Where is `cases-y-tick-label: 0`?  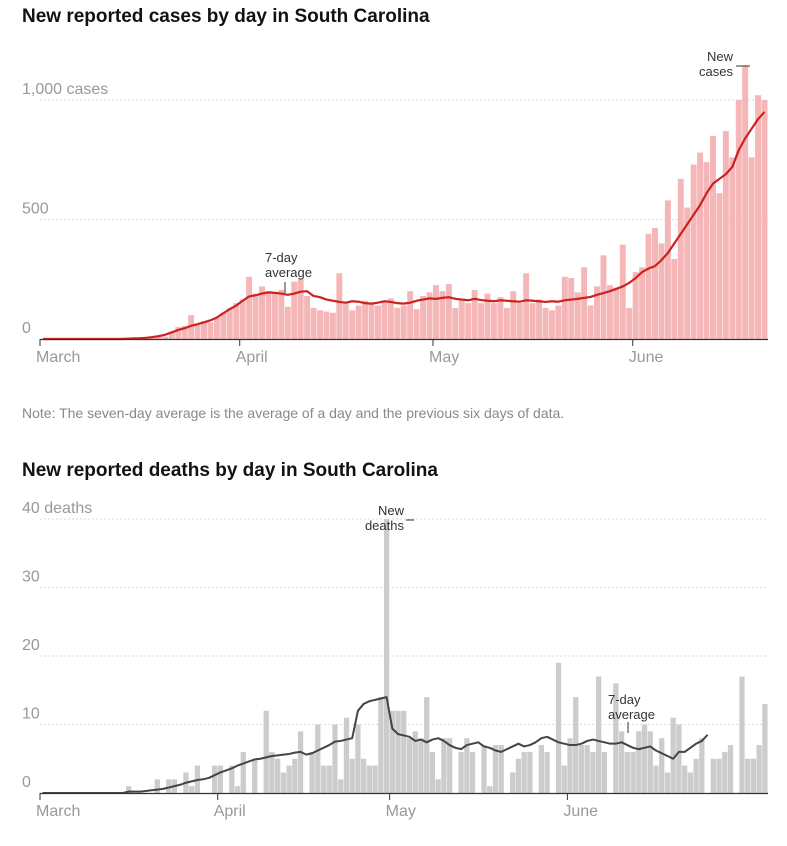 cases-y-tick-label: 0 is located at coordinates (26, 328).